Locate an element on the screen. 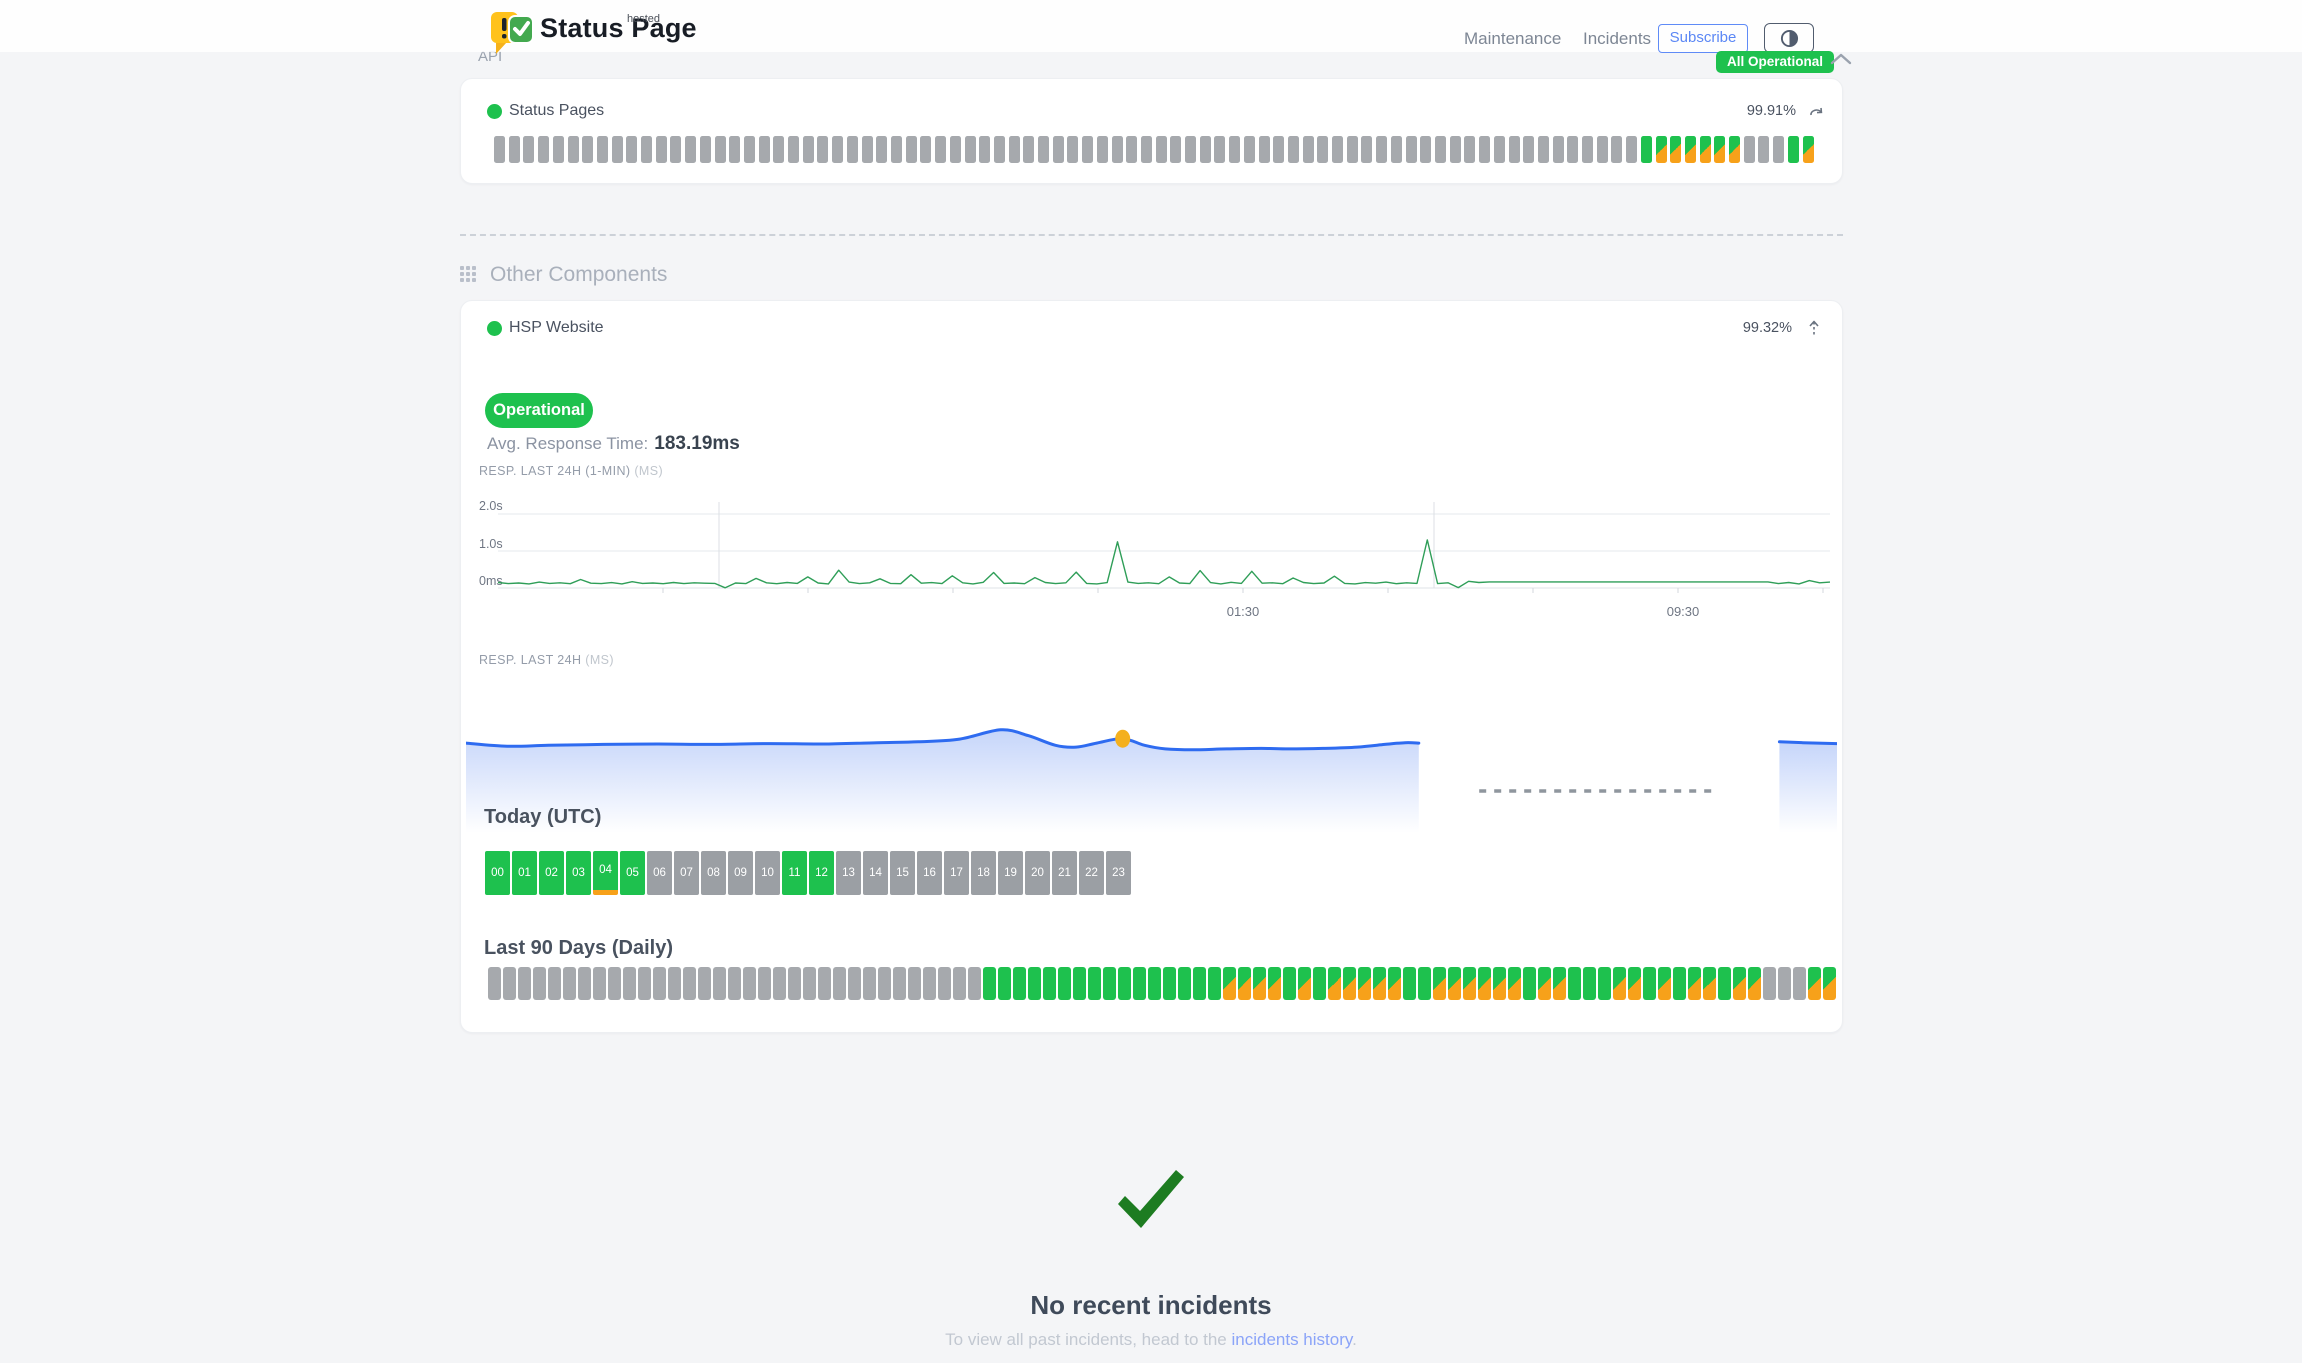 This screenshot has width=2302, height=1363. hour-block-13: 13 is located at coordinates (848, 873).